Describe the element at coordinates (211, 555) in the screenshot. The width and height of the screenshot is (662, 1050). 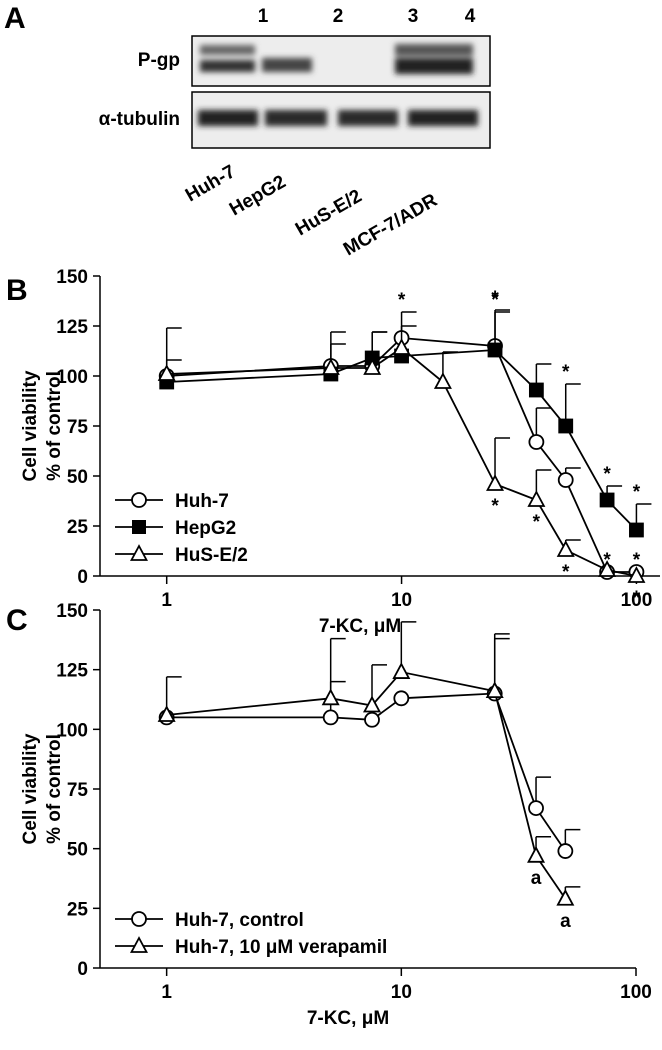
I see `legend-label: HuS-E/2` at that location.